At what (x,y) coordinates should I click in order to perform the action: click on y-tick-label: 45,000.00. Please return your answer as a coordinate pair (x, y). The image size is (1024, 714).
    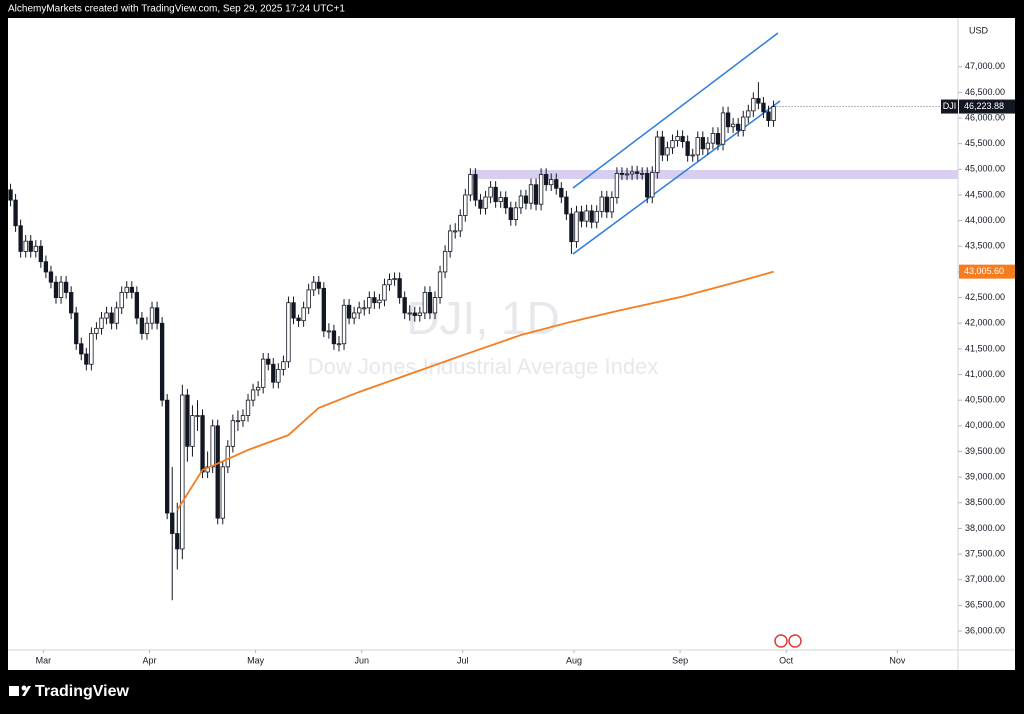
    Looking at the image, I should click on (985, 169).